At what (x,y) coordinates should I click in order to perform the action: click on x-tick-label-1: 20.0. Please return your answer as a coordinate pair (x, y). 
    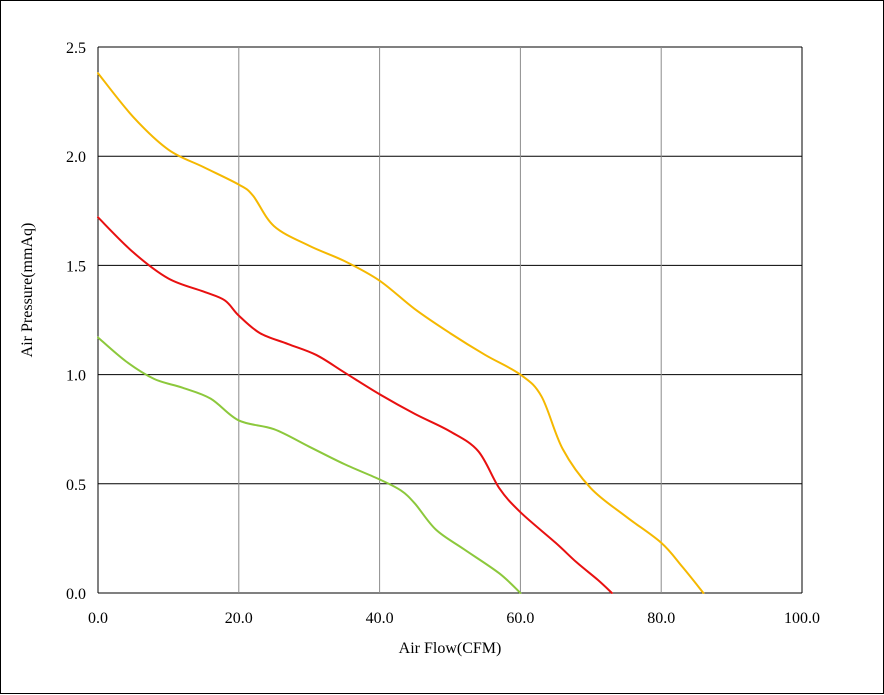
    Looking at the image, I should click on (239, 618).